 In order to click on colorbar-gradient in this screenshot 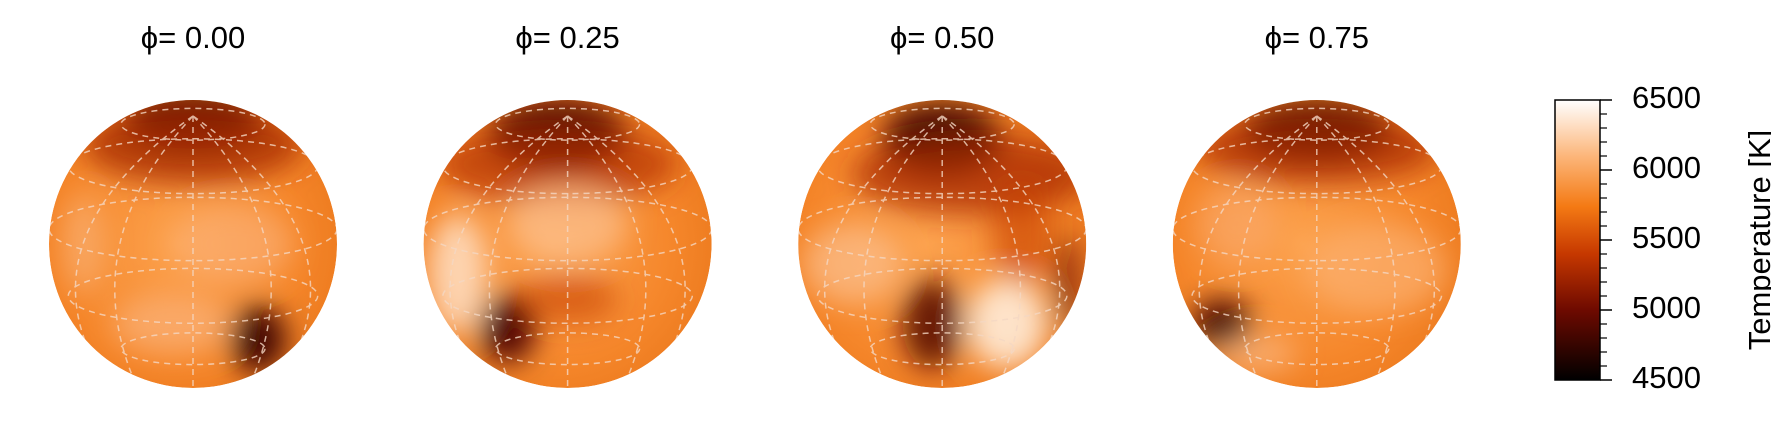, I will do `click(1577, 240)`.